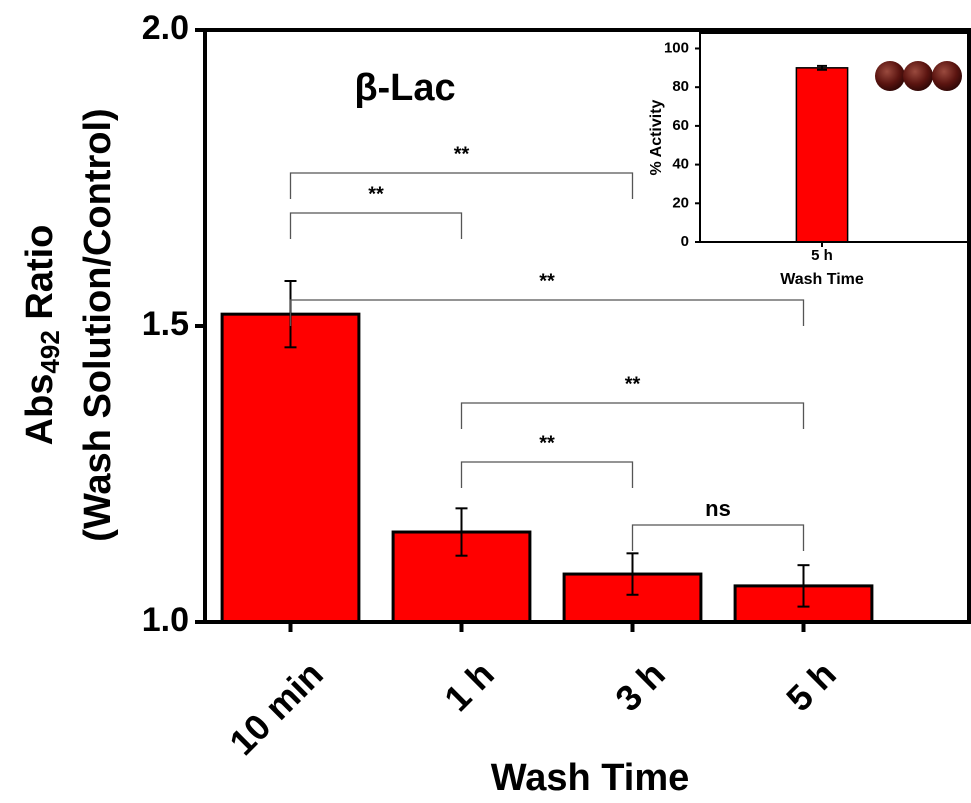  Describe the element at coordinates (680, 125) in the screenshot. I see `y-tick-label: 60` at that location.